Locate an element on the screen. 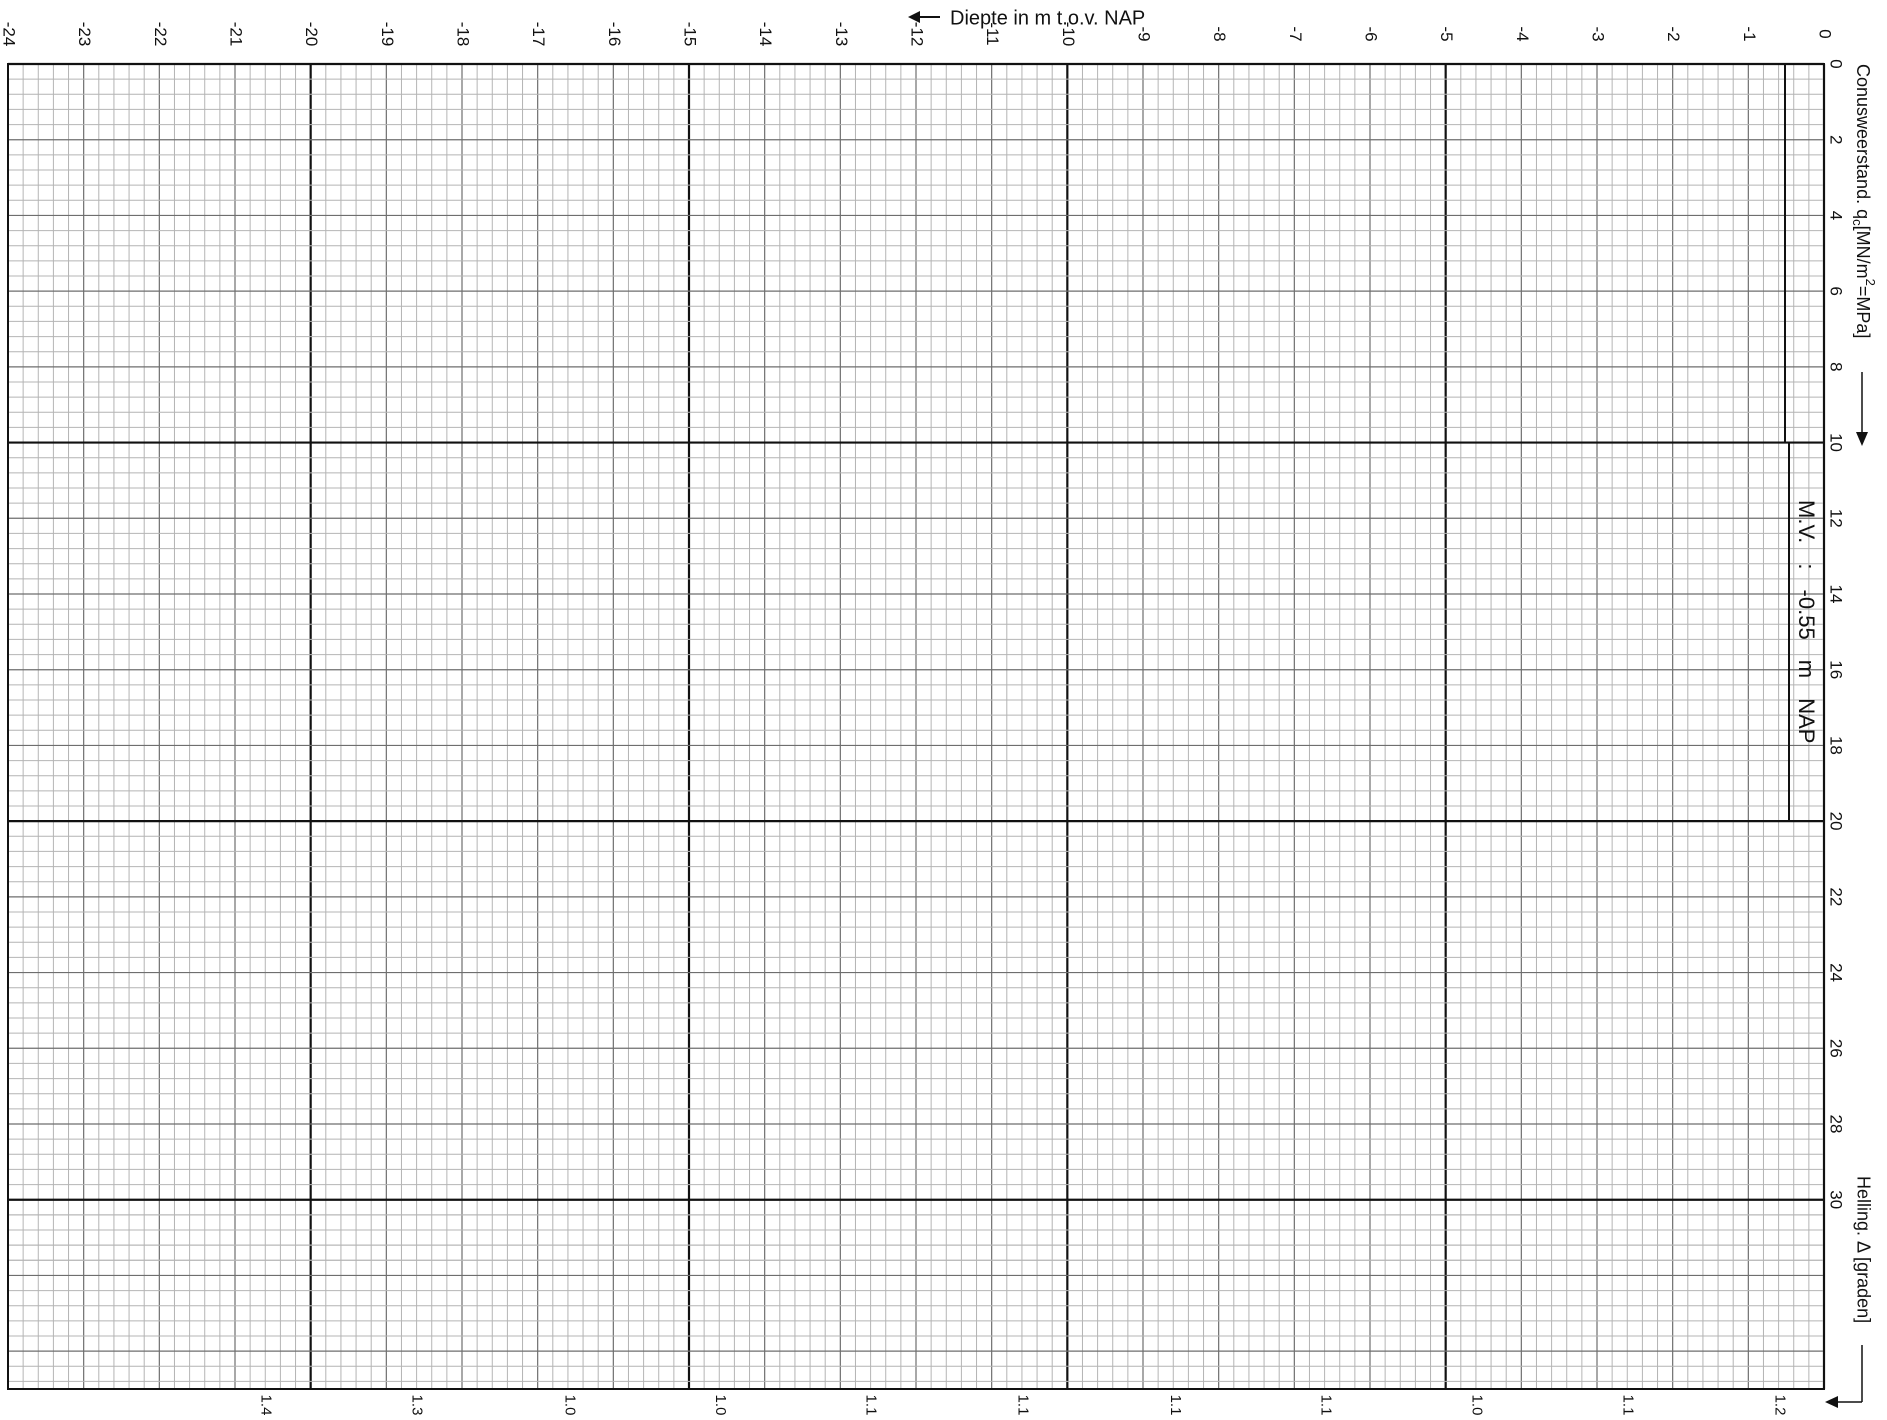 The height and width of the screenshot is (1420, 1887). x-tick-label: -19 is located at coordinates (387, 34).